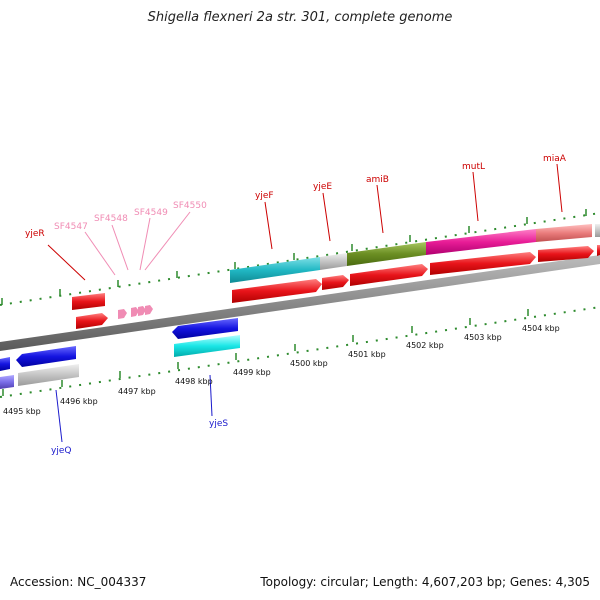 The height and width of the screenshot is (600, 600). What do you see at coordinates (137, 391) in the screenshot?
I see `scale-label: 4497 kbp` at bounding box center [137, 391].